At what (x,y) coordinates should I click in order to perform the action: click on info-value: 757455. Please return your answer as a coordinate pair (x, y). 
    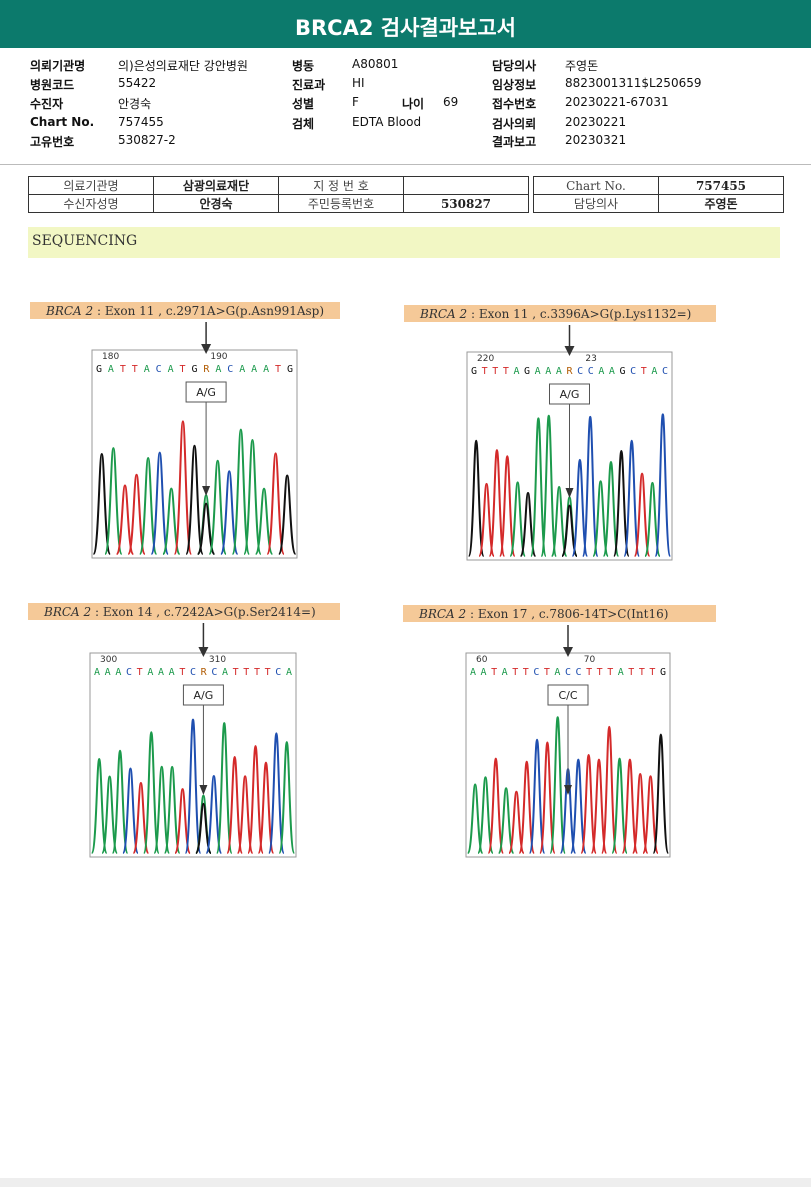
    Looking at the image, I should click on (141, 122).